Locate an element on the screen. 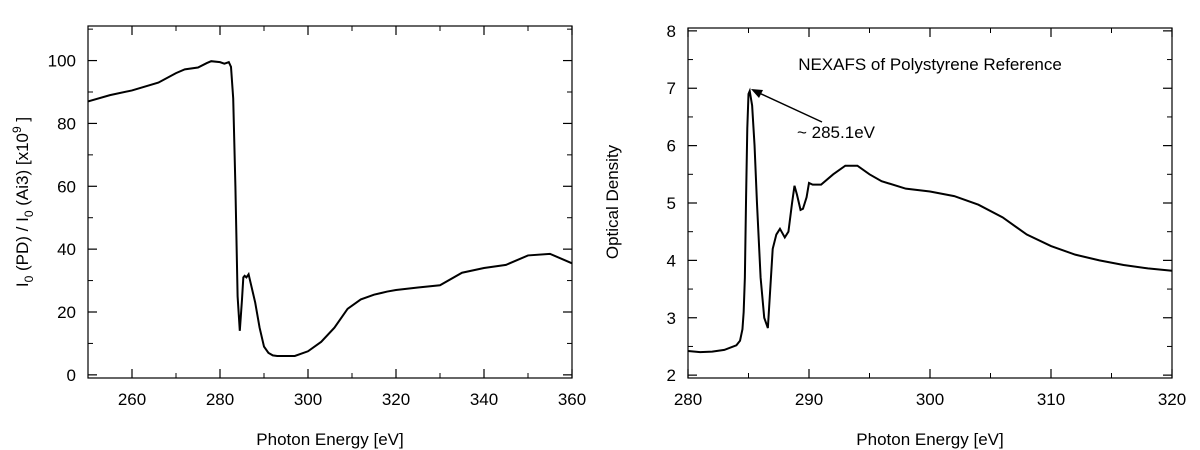 The width and height of the screenshot is (1200, 450). x-tick-label-left-2: 300 is located at coordinates (308, 399).